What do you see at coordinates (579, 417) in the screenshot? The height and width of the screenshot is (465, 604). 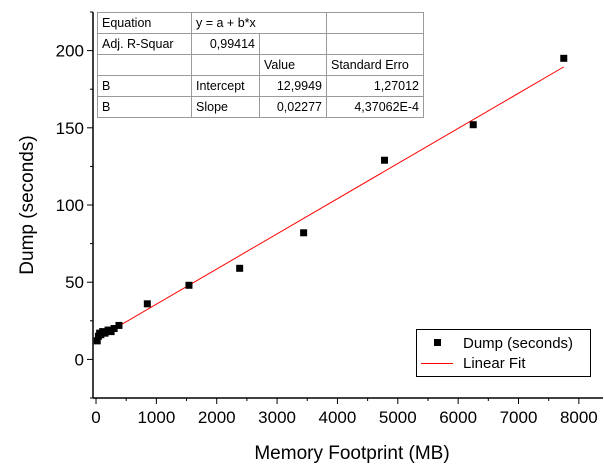 I see `x-tick-label: 8000` at bounding box center [579, 417].